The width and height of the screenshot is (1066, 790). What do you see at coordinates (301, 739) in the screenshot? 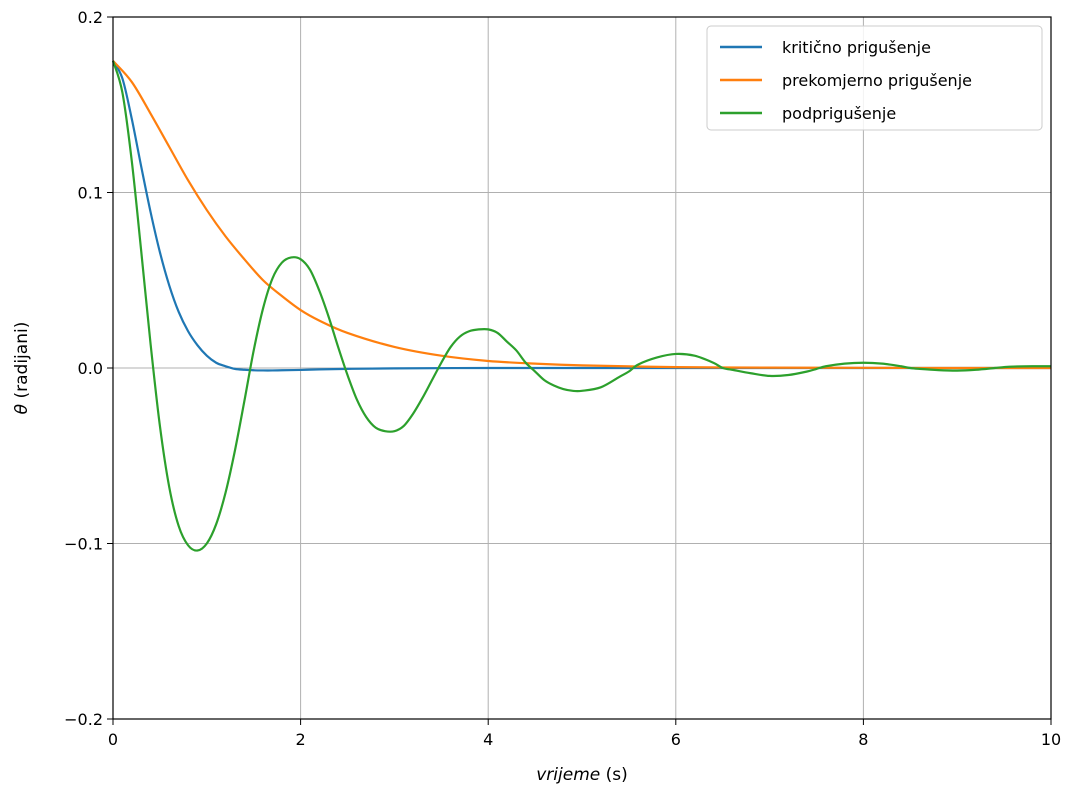
I see `x-tick-label: 2` at bounding box center [301, 739].